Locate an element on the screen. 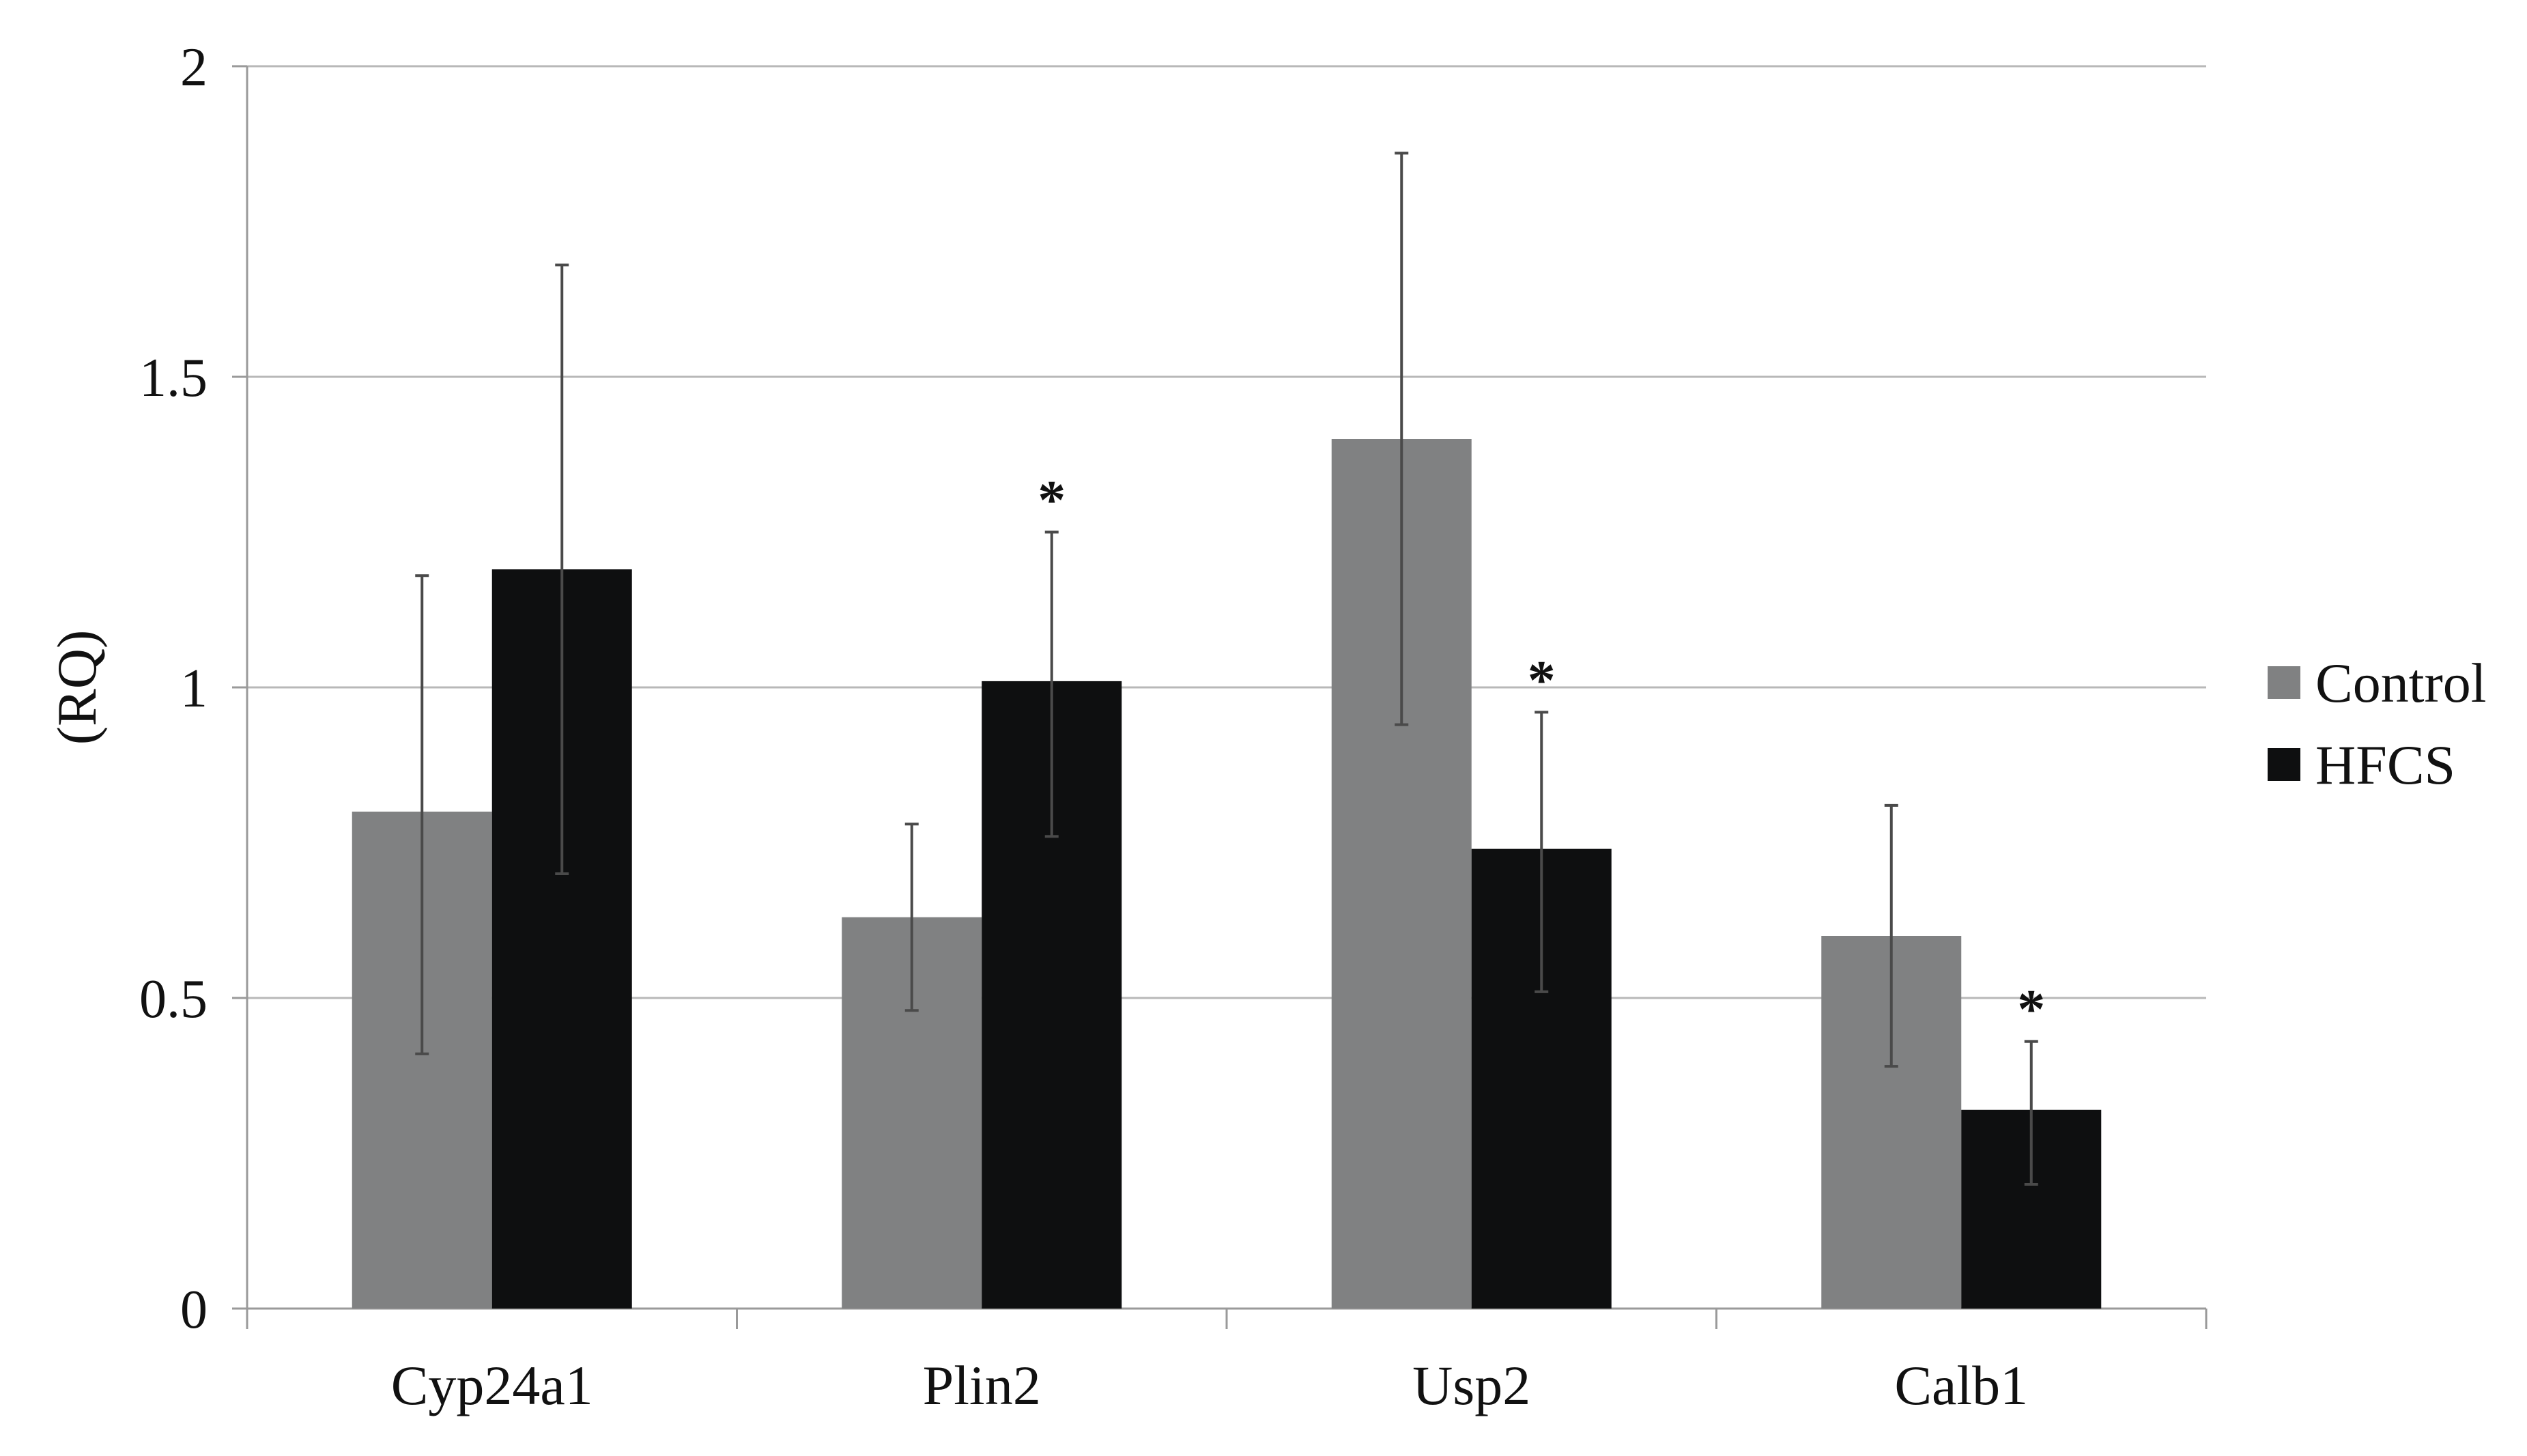 Image resolution: width=2527 pixels, height=1456 pixels. category-label: Calb1 is located at coordinates (1961, 1385).